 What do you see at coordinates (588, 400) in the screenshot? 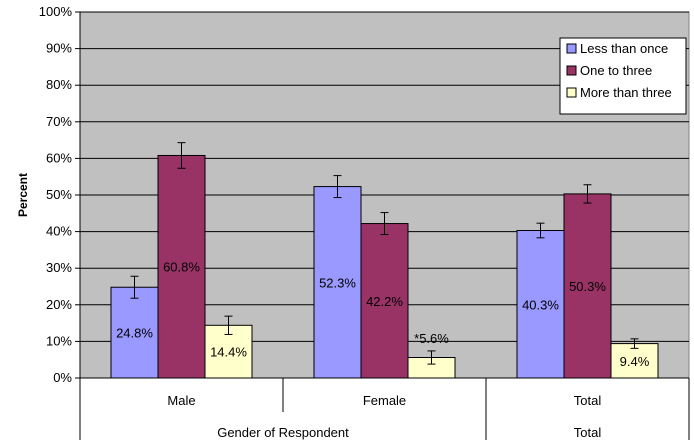
I see `category-label: Total` at bounding box center [588, 400].